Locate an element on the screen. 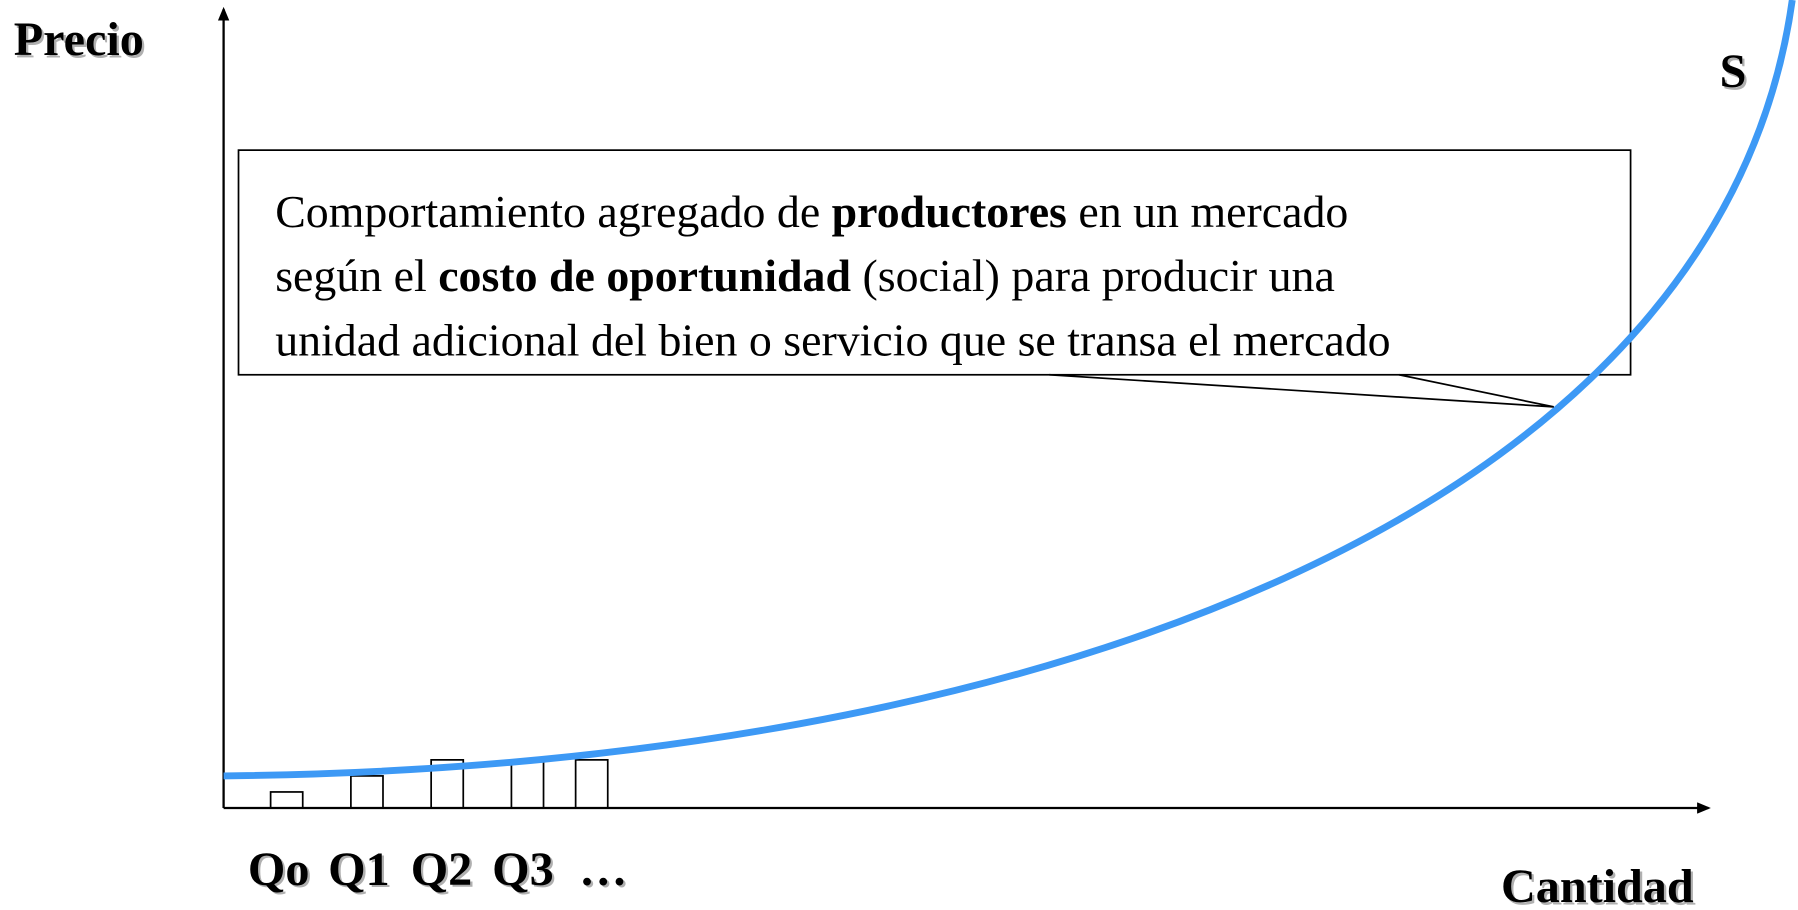 The height and width of the screenshot is (910, 1798). callout-bold-text: costo de oportunidad is located at coordinates (644, 275).